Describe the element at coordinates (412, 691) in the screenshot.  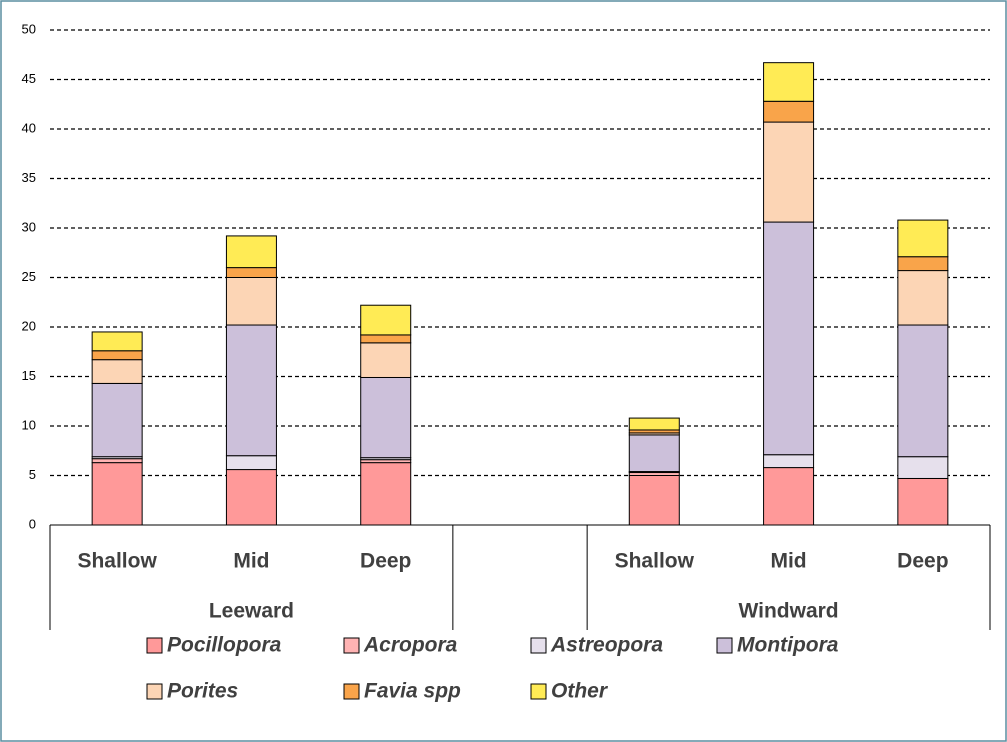
I see `legend-label: Favia spp` at that location.